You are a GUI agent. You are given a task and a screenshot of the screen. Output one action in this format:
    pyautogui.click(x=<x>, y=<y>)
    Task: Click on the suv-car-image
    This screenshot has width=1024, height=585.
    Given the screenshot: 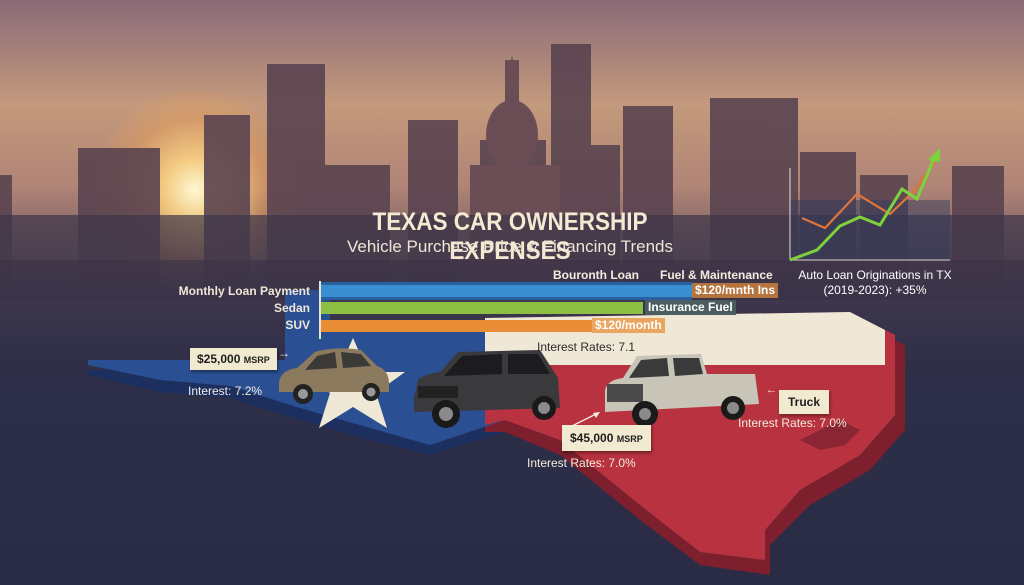 What is the action you would take?
    pyautogui.click(x=487, y=389)
    